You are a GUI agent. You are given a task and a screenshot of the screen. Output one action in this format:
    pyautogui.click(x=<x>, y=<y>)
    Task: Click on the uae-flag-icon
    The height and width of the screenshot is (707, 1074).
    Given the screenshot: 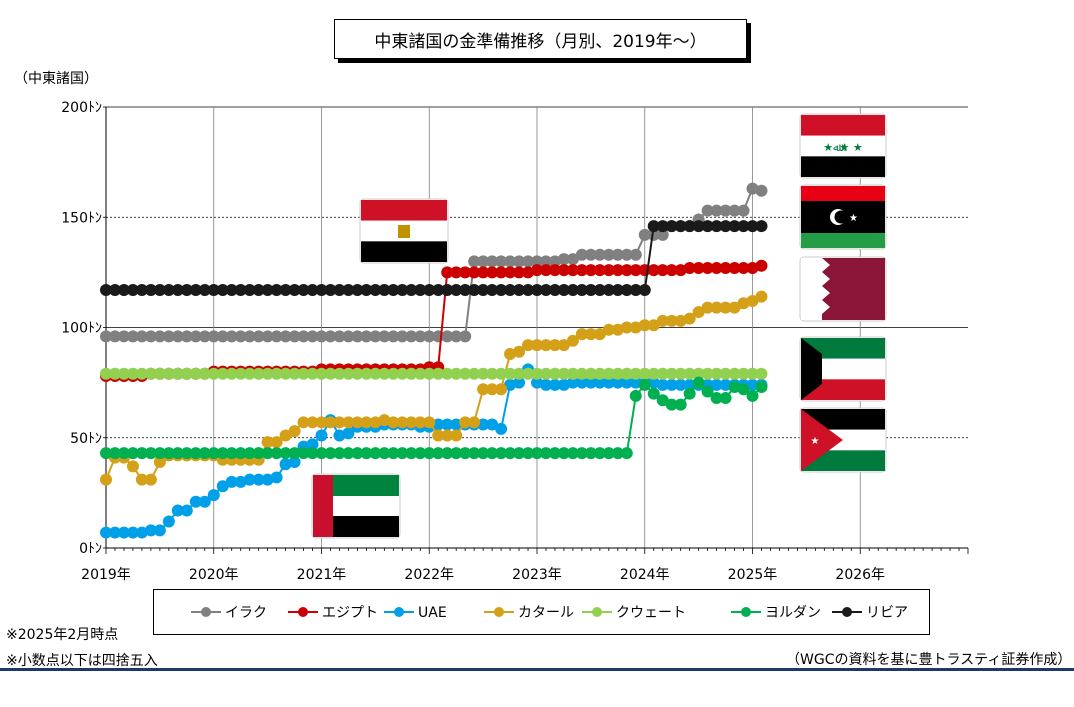 What is the action you would take?
    pyautogui.click(x=356, y=506)
    